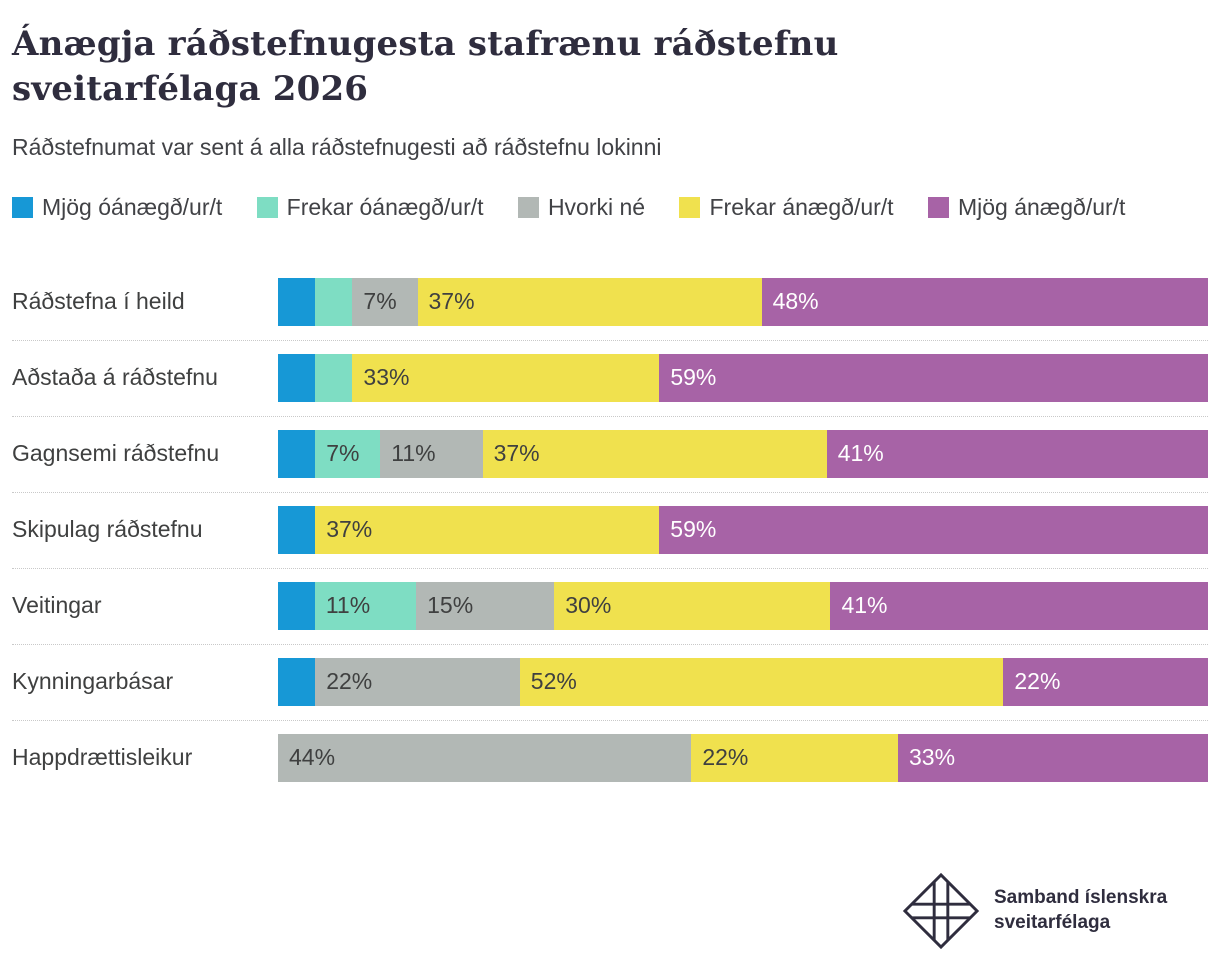  What do you see at coordinates (385, 206) in the screenshot?
I see `legend-label: Frekar óánægð/ur/t` at bounding box center [385, 206].